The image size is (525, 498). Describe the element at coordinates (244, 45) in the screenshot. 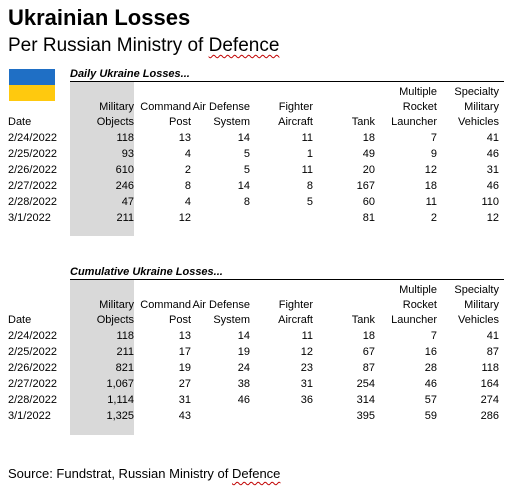

I see `subtitle-flagged-word: Defence` at that location.